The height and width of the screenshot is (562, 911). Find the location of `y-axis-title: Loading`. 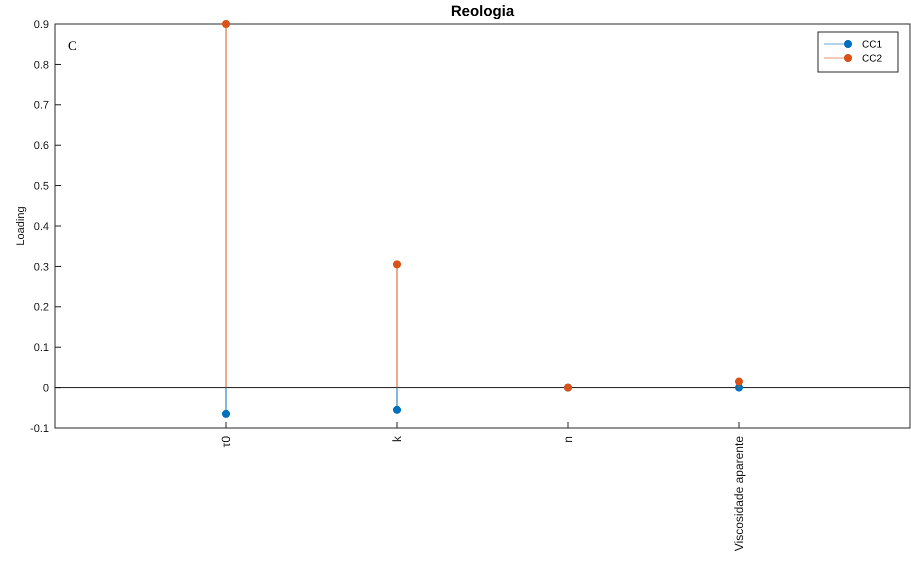

y-axis-title: Loading is located at coordinates (21, 226).